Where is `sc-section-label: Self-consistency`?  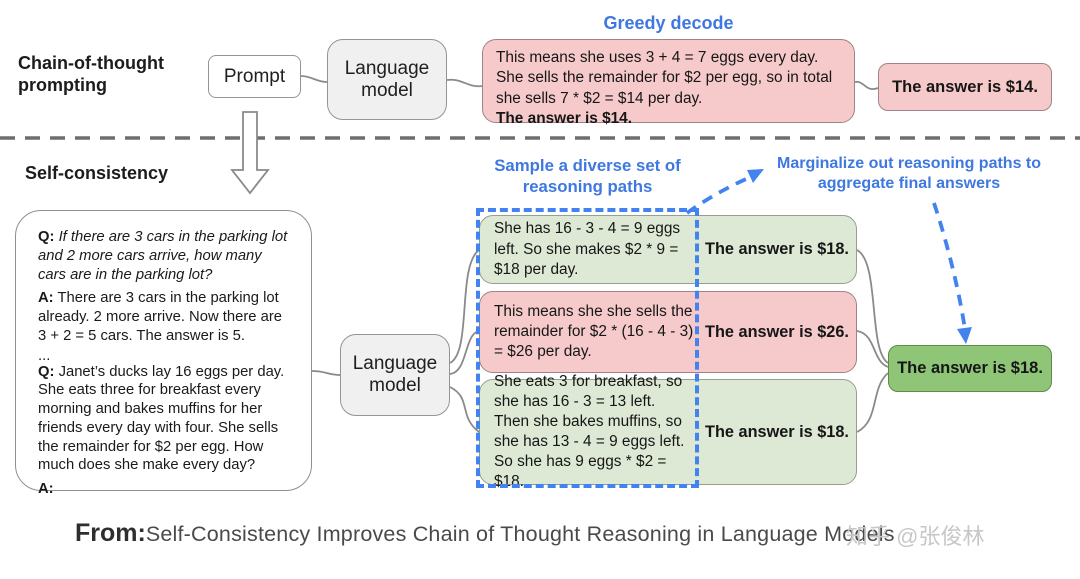
sc-section-label: Self-consistency is located at coordinates (97, 173).